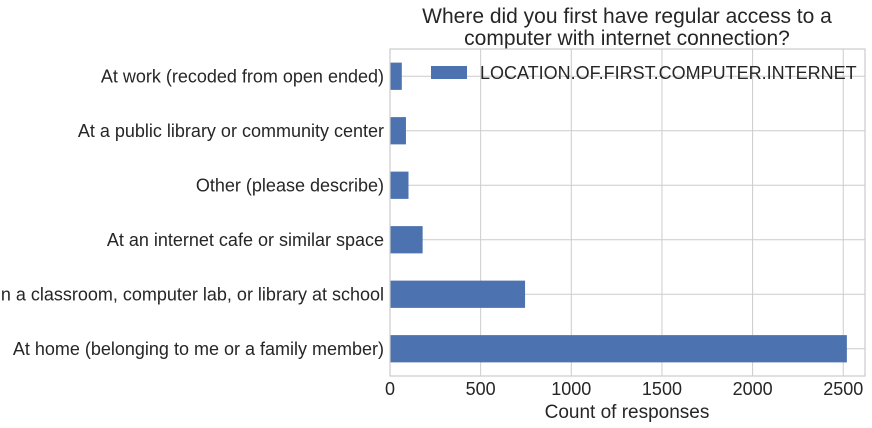 This screenshot has width=872, height=428. Describe the element at coordinates (231, 131) in the screenshot. I see `y-tick-label: At a public library or community center` at that location.